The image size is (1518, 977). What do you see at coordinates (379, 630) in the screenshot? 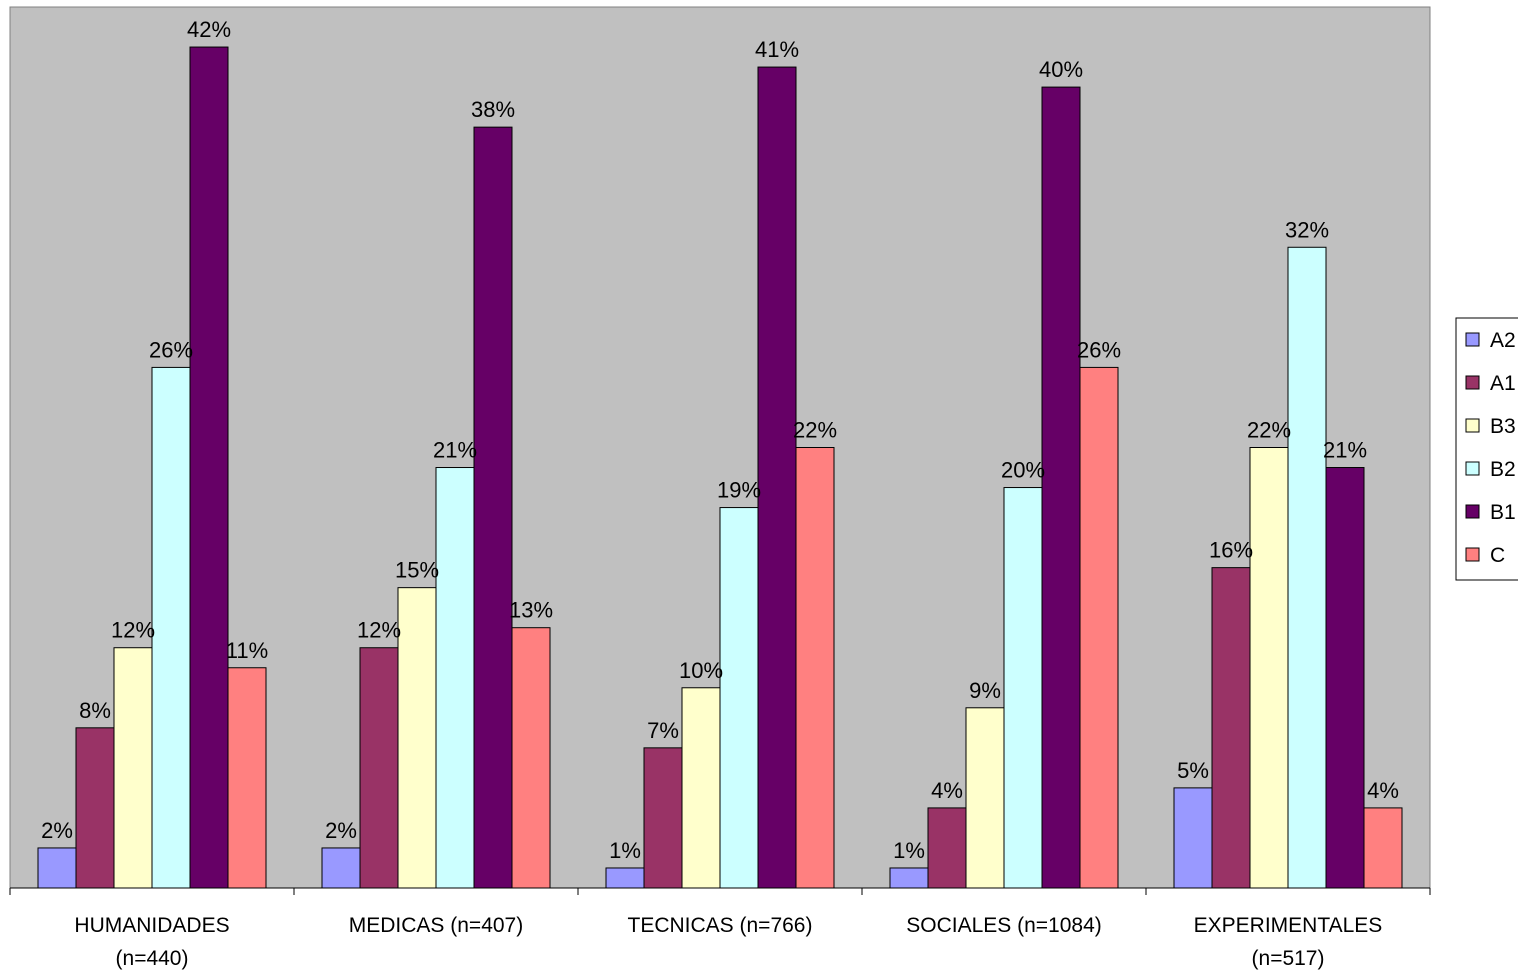
I see `value-label-a1-cat-1: 12%` at bounding box center [379, 630].